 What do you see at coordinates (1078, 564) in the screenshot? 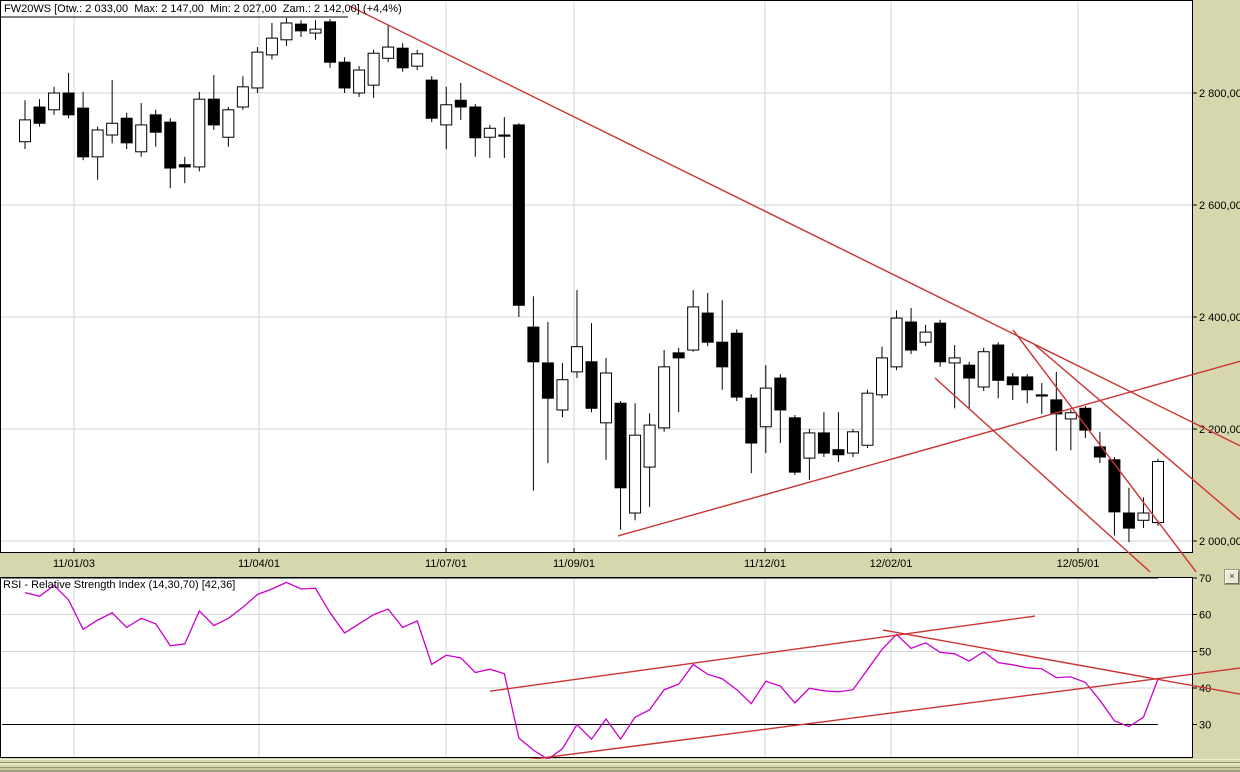
I see `date-axis-label: 12/05/01` at bounding box center [1078, 564].